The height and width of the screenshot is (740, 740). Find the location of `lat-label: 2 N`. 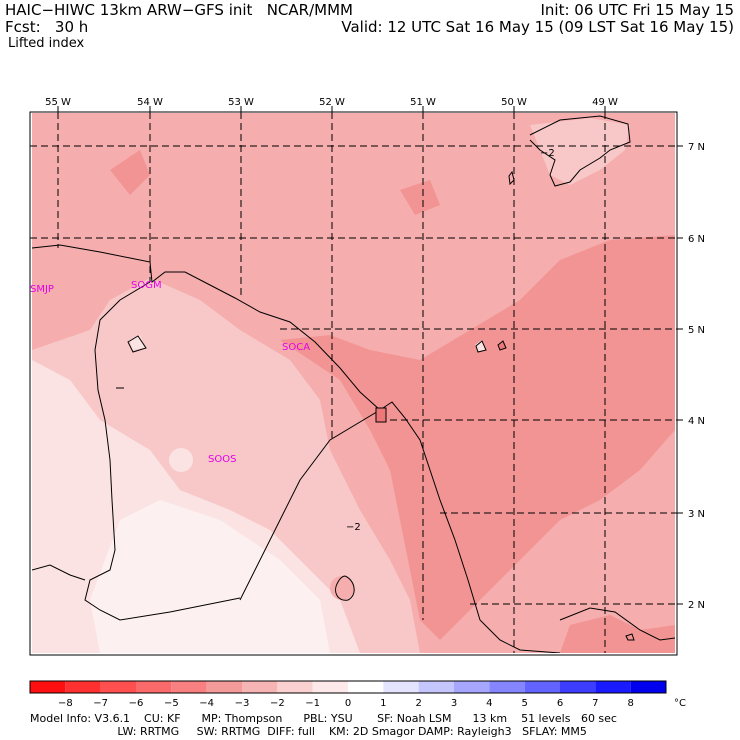

lat-label: 2 N is located at coordinates (696, 605).